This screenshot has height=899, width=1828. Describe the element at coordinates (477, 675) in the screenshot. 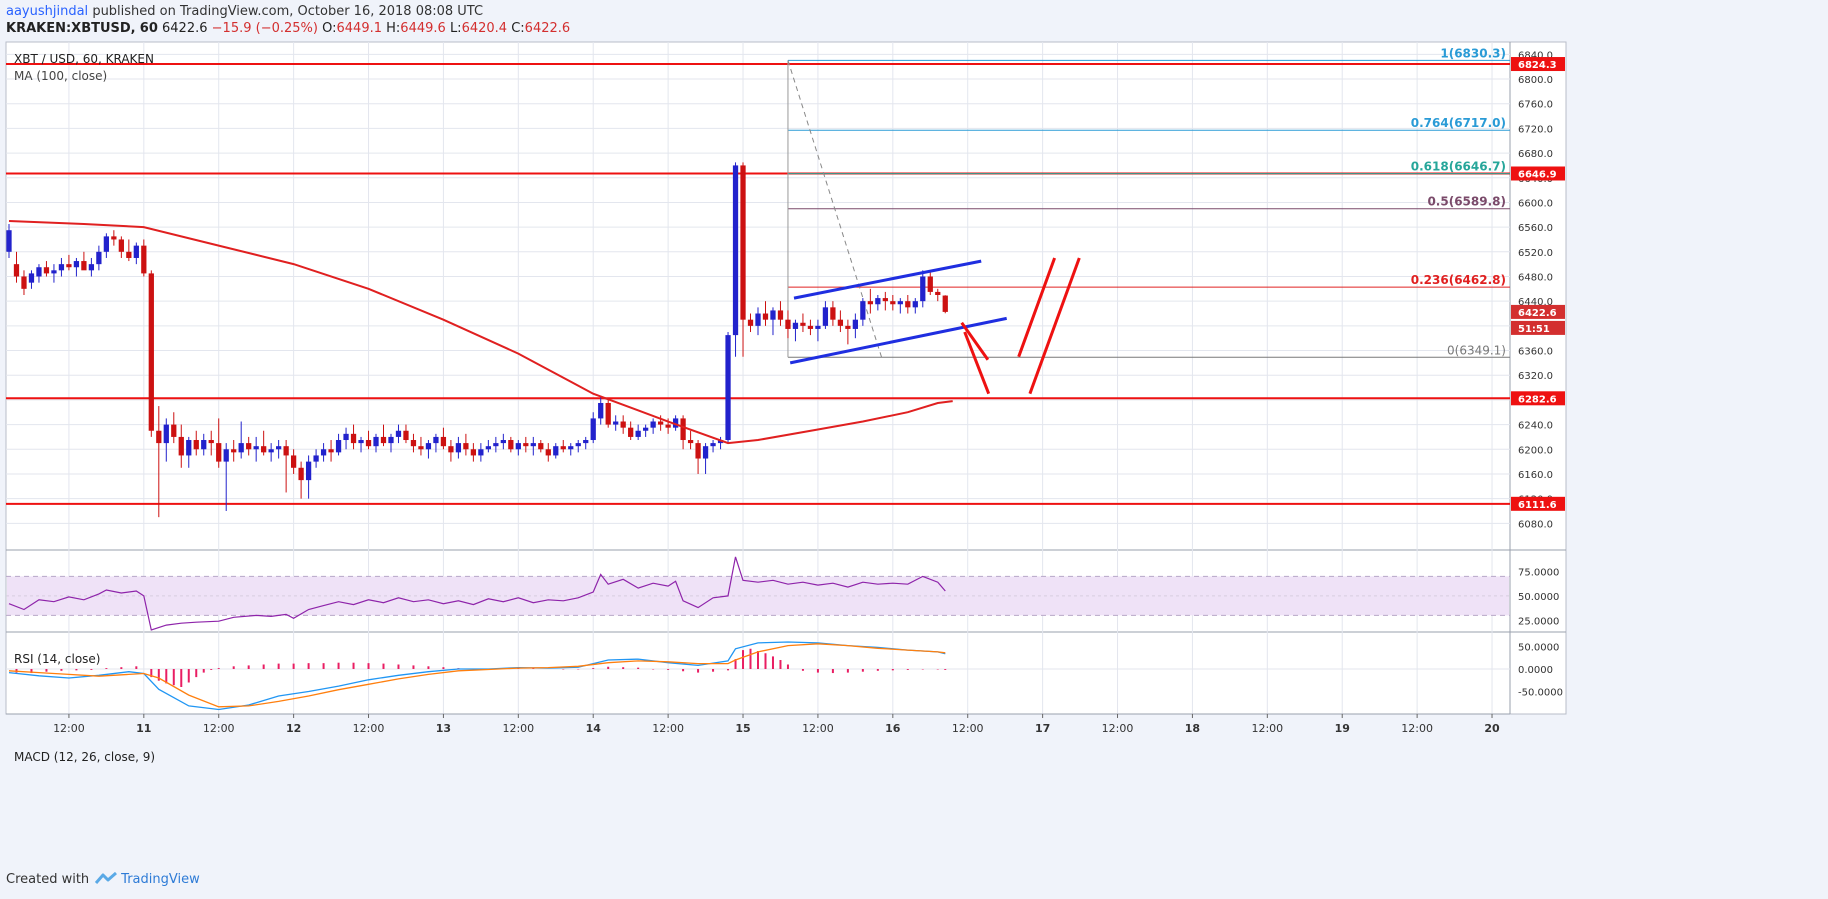

I see `macd-signal-line` at that location.